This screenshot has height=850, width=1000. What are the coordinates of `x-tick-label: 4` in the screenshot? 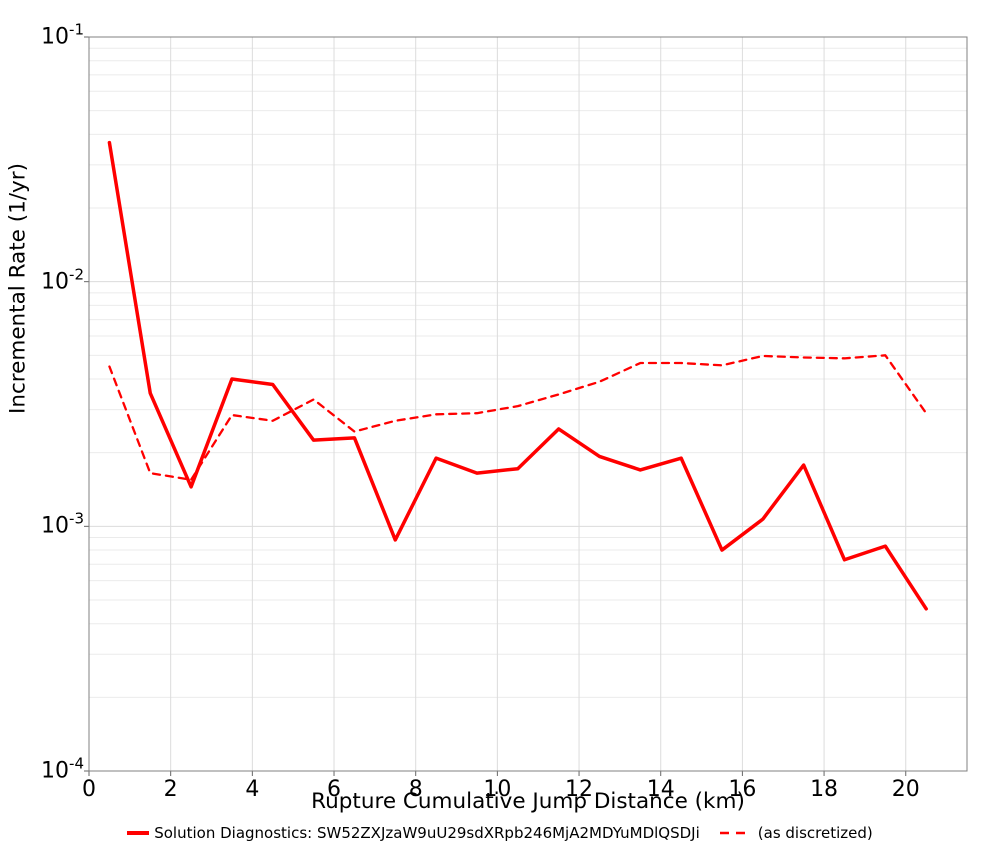 It's located at (252, 789).